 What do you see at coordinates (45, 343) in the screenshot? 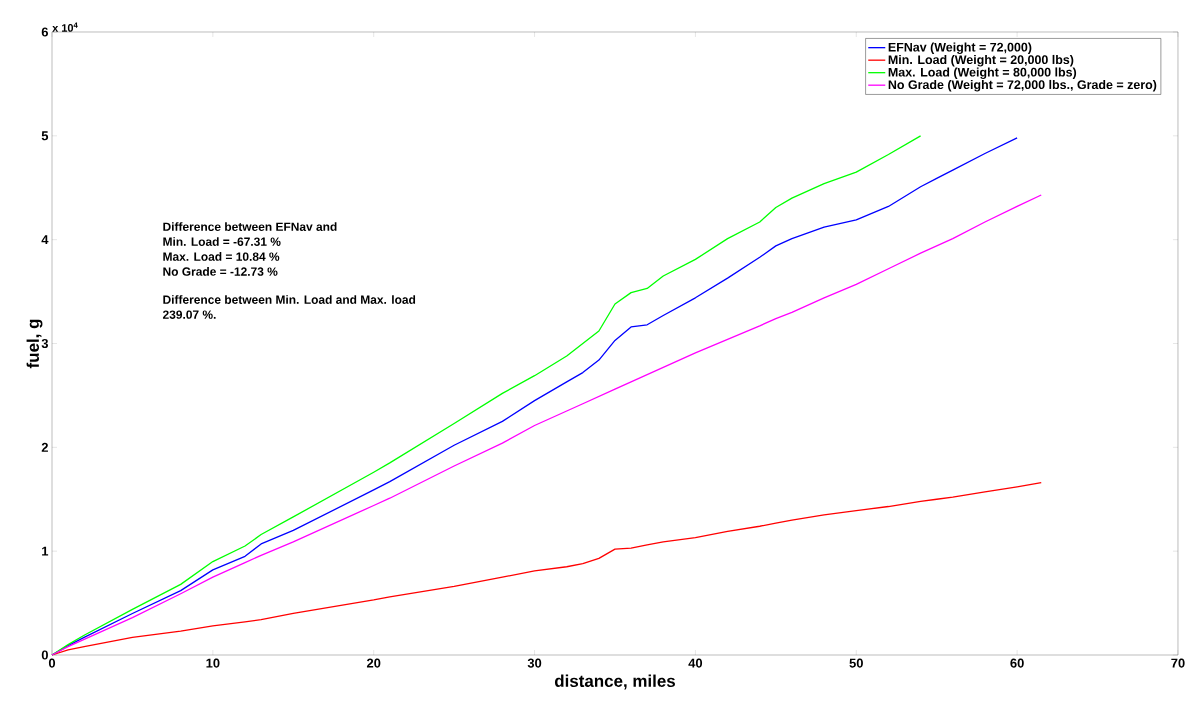
I see `y-tick-label: 3` at bounding box center [45, 343].